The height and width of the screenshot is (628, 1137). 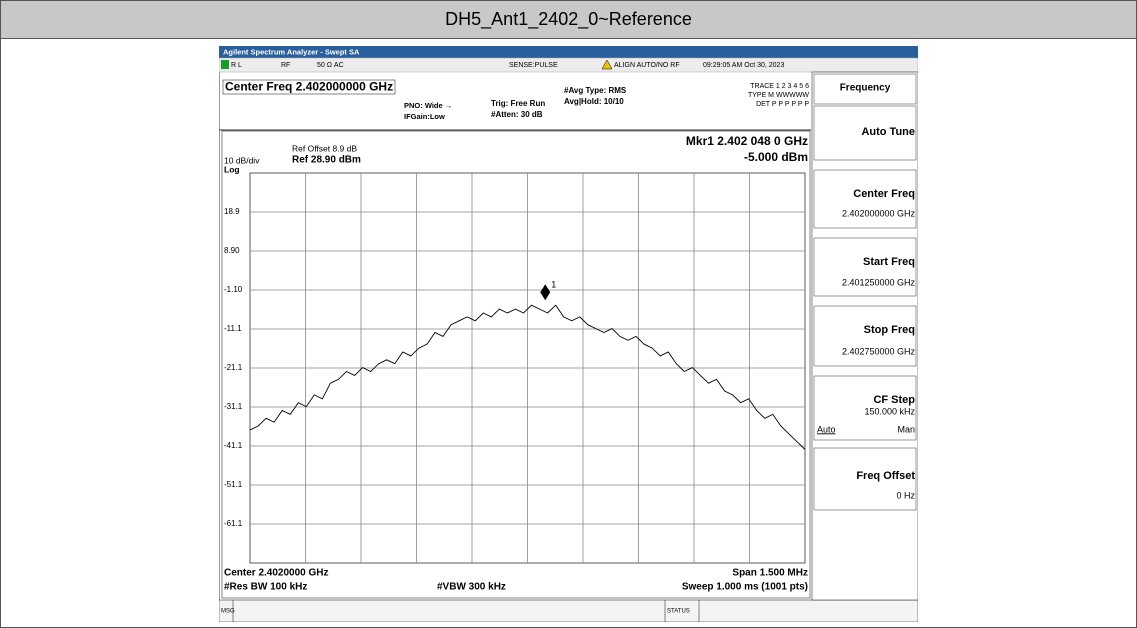 What do you see at coordinates (265, 587) in the screenshot?
I see `footer-item: #Res BW 100 kHz` at bounding box center [265, 587].